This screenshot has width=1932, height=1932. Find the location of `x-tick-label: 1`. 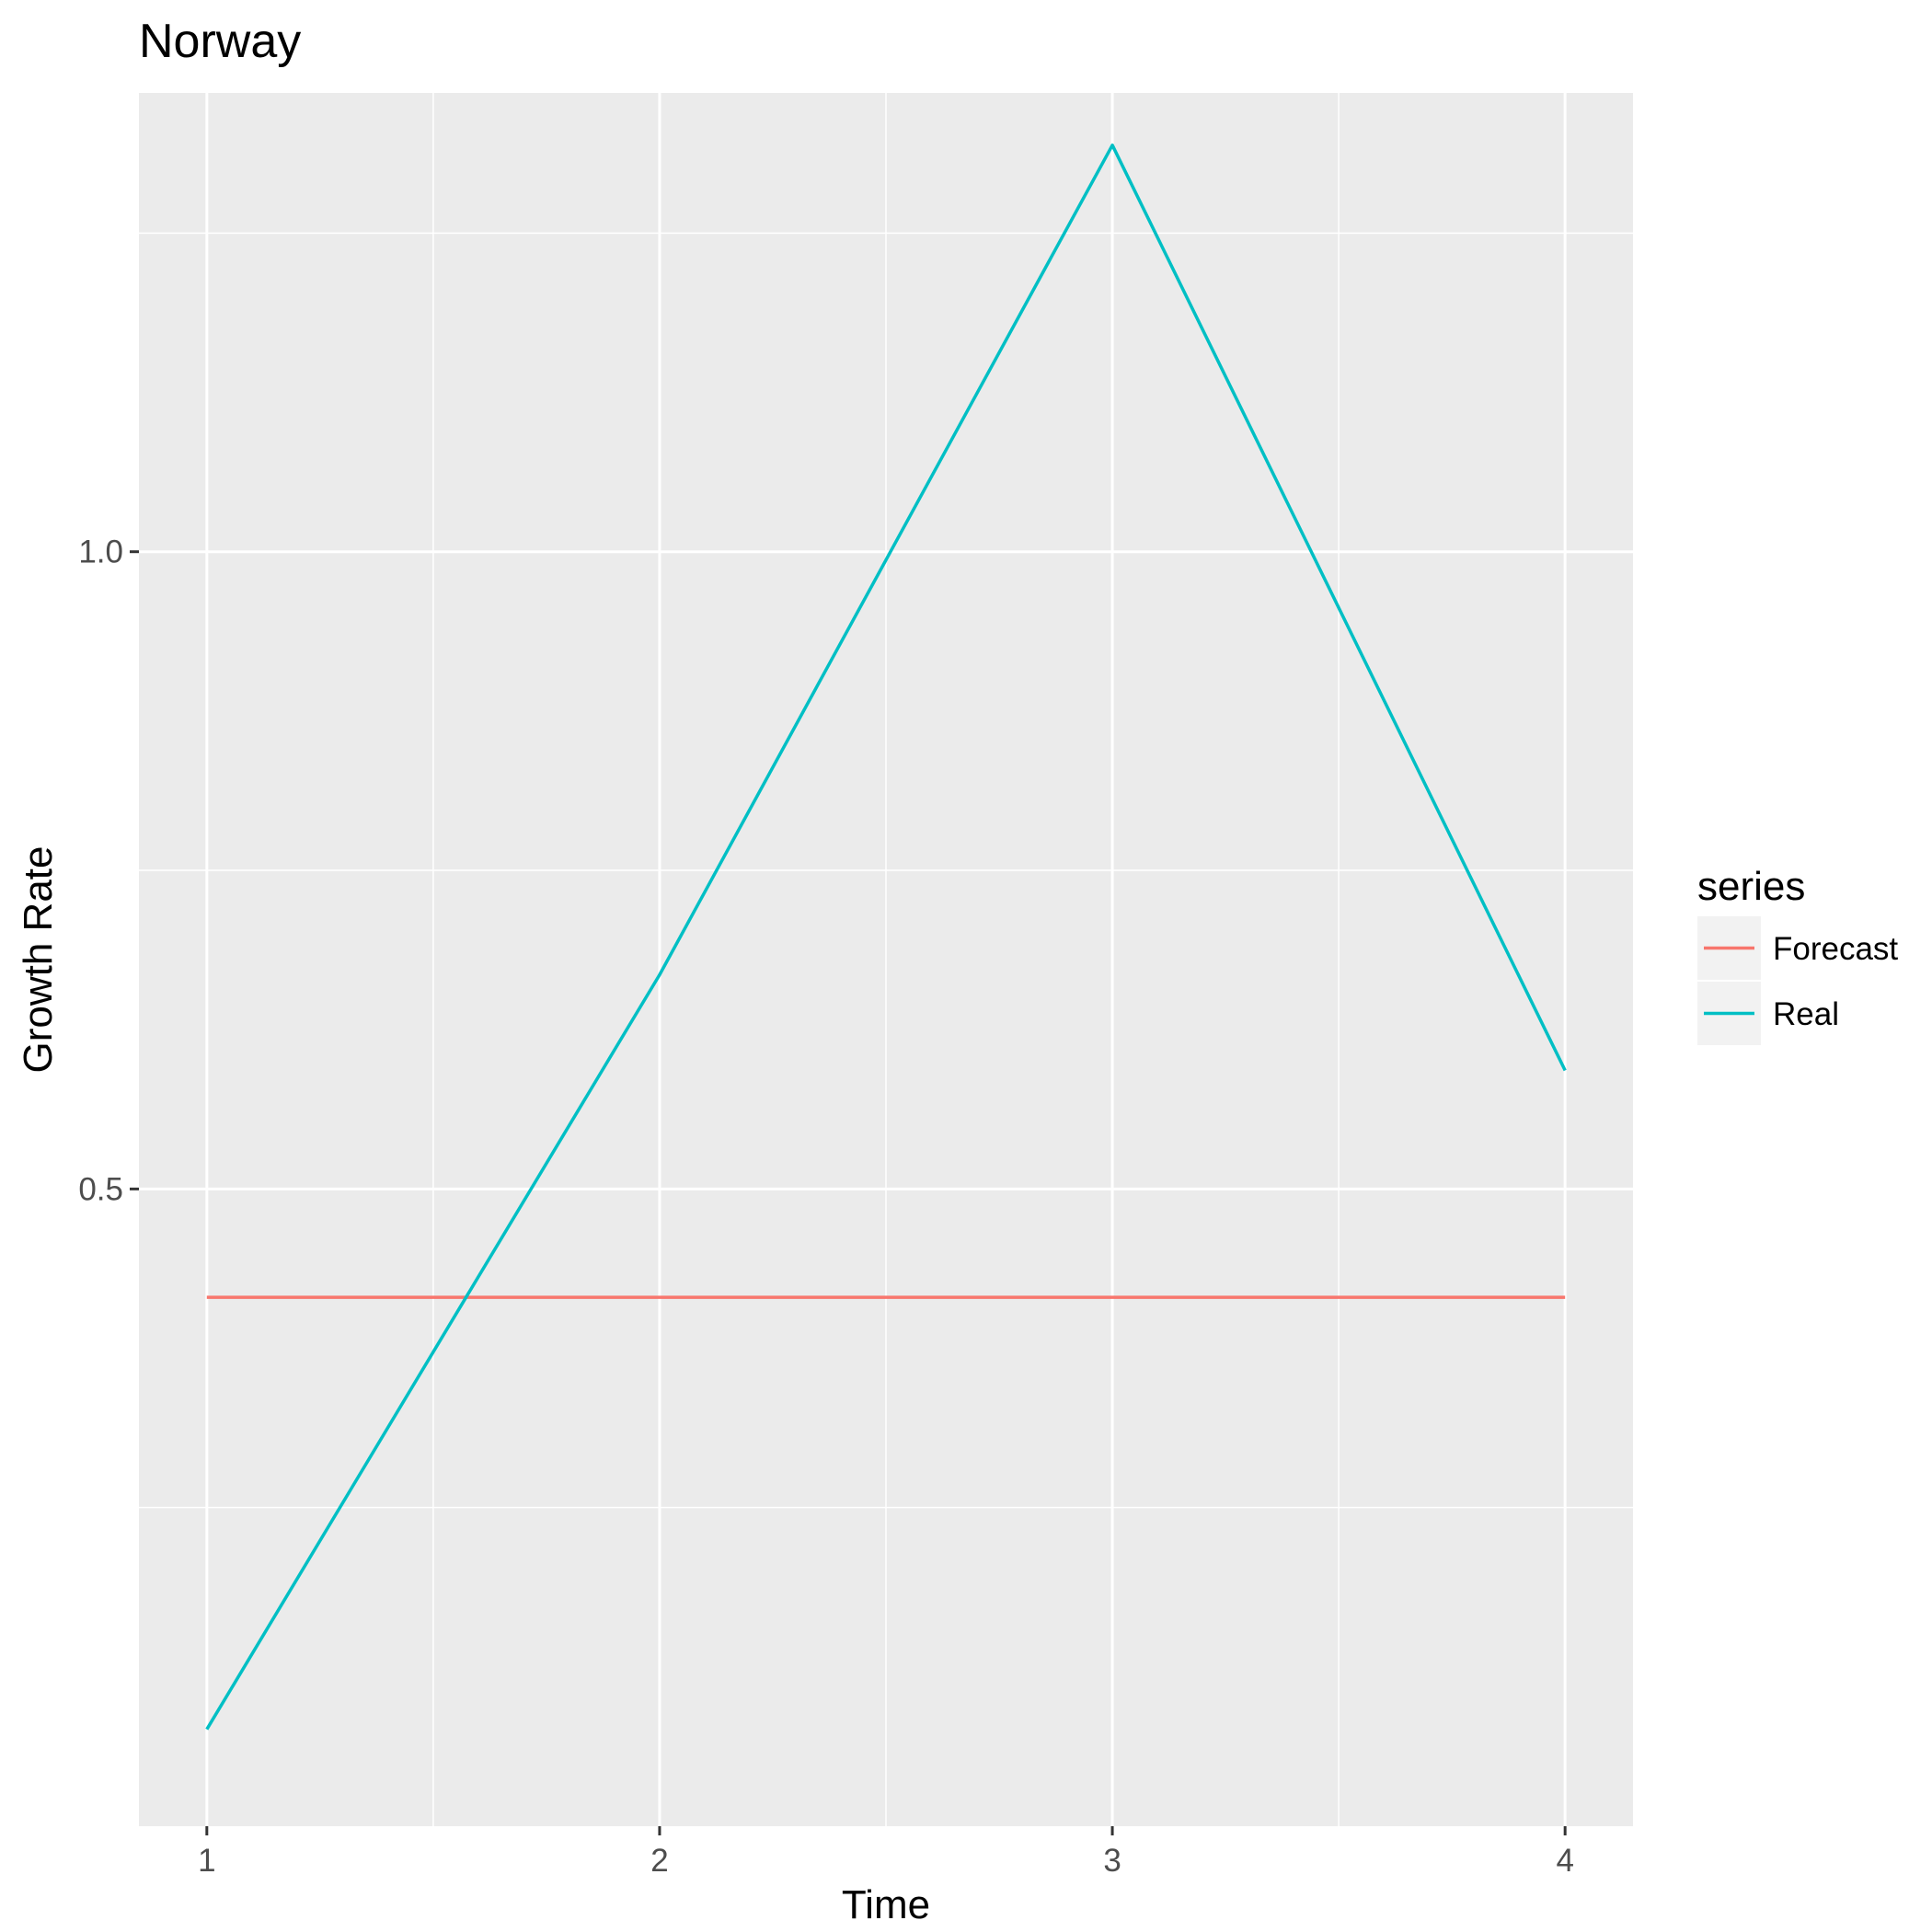

x-tick-label: 1 is located at coordinates (206, 1861).